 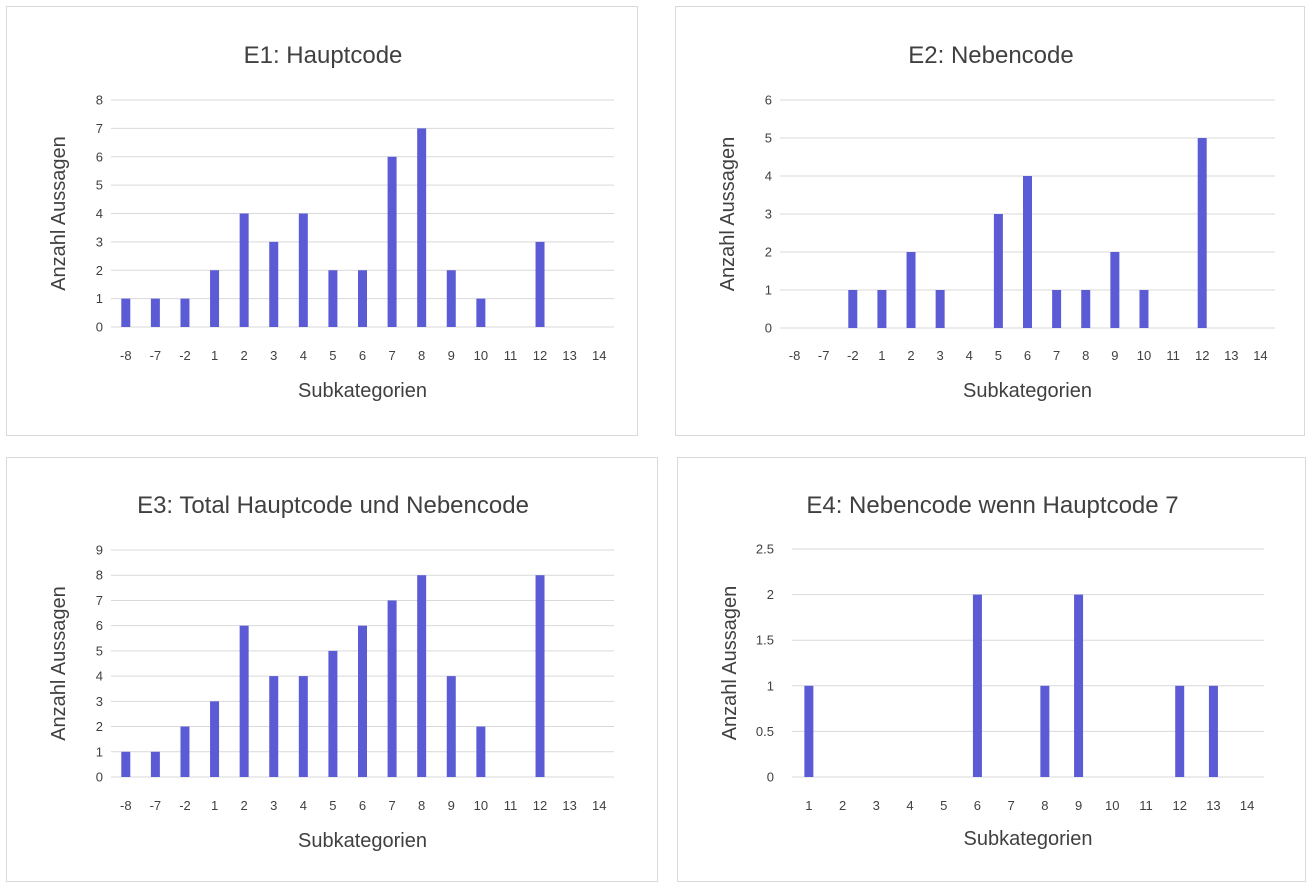 I want to click on y-tick-label: 0.5, so click(x=765, y=731).